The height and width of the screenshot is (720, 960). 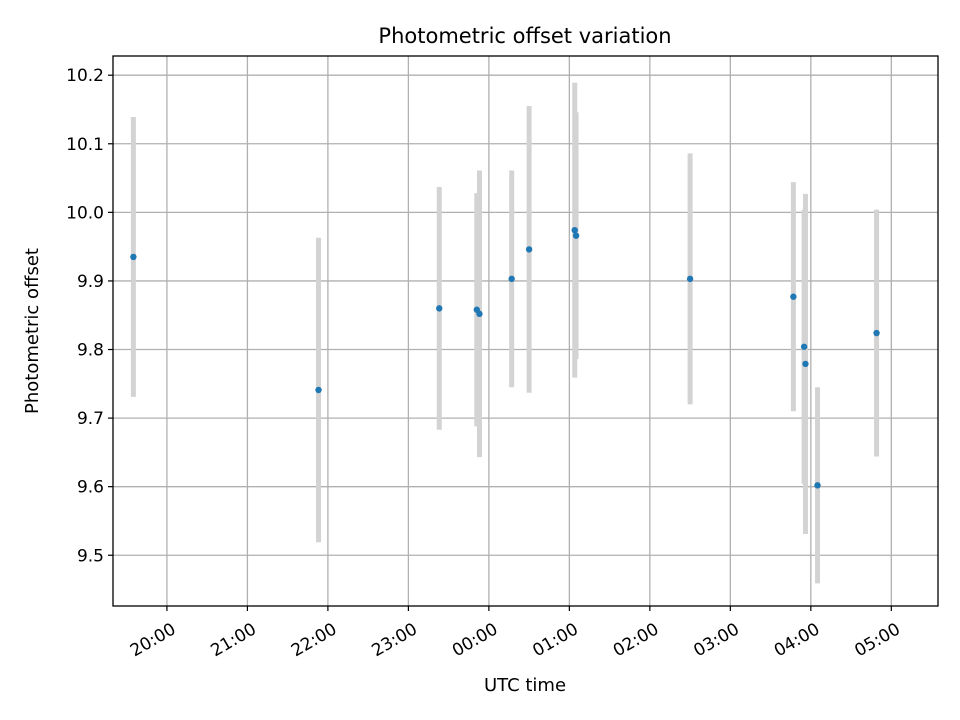 What do you see at coordinates (555, 640) in the screenshot?
I see `x-tick-label: 01:00` at bounding box center [555, 640].